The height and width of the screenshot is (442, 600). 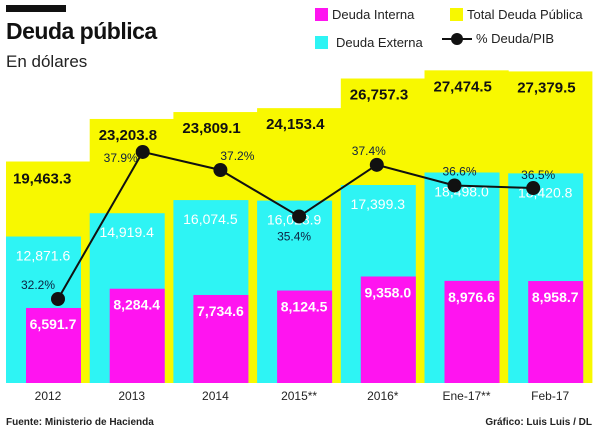 What do you see at coordinates (47, 61) in the screenshot?
I see `chart-subtitle: En dólares` at bounding box center [47, 61].